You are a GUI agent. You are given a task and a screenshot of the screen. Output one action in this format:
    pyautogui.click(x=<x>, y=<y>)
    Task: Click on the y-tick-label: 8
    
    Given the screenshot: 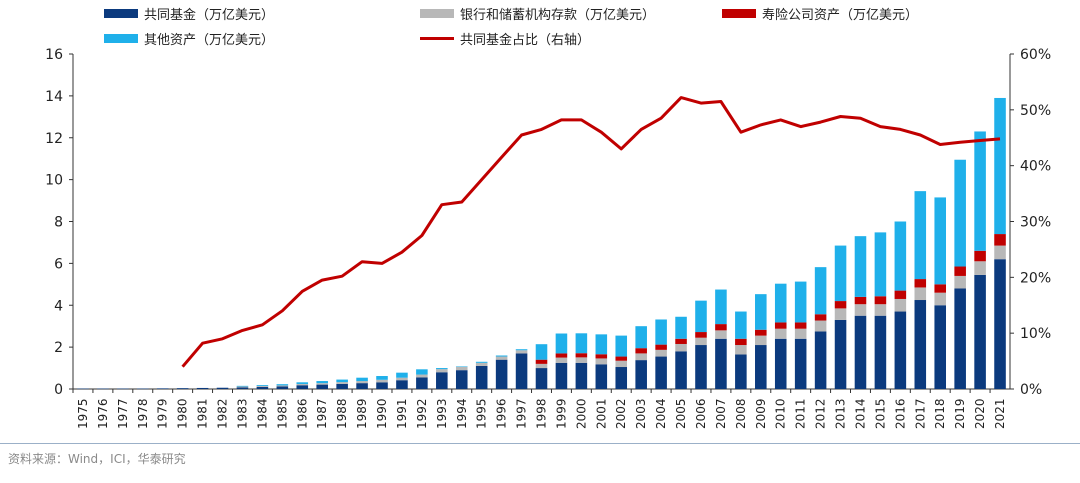 What is the action you would take?
    pyautogui.click(x=58, y=223)
    